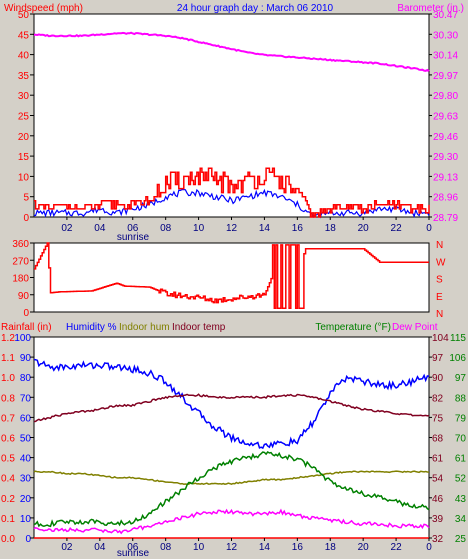 The height and width of the screenshot is (559, 468). What do you see at coordinates (461, 459) in the screenshot?
I see `outer-temp-tick-label: 61` at bounding box center [461, 459].